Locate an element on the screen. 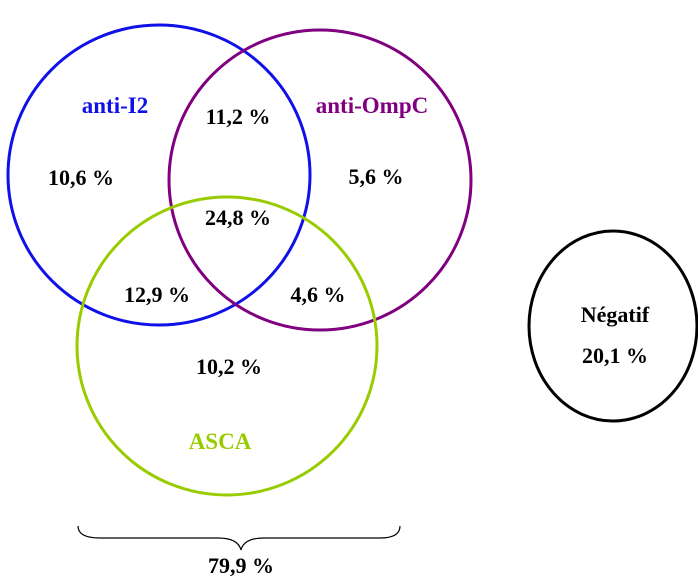 The height and width of the screenshot is (579, 698). anti-ompc-label: anti-OmpC is located at coordinates (372, 105).